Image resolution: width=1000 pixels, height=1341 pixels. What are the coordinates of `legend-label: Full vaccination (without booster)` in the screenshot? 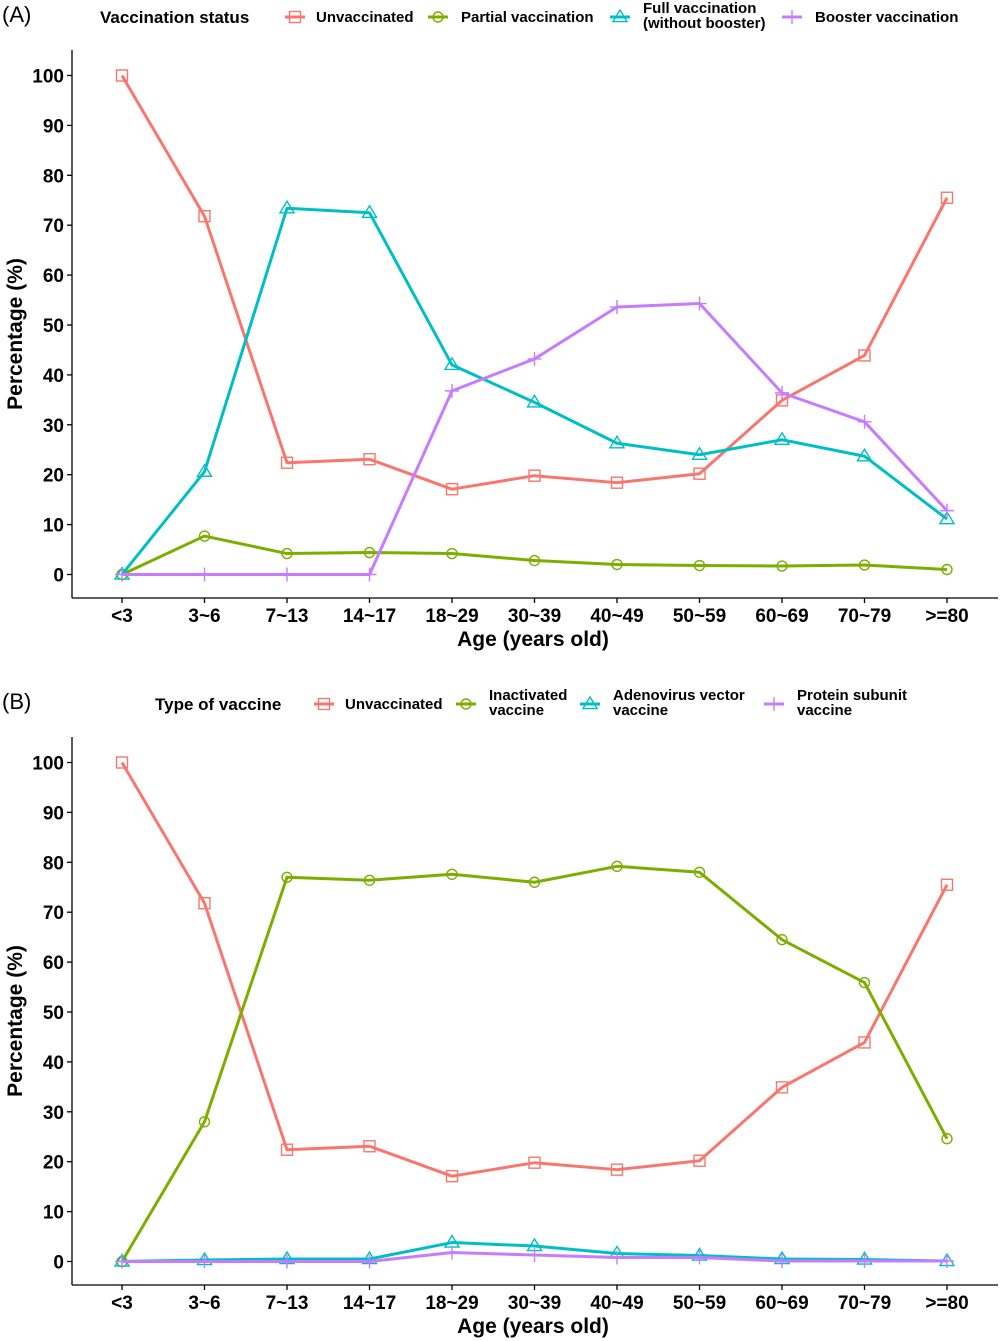 It's located at (704, 16).